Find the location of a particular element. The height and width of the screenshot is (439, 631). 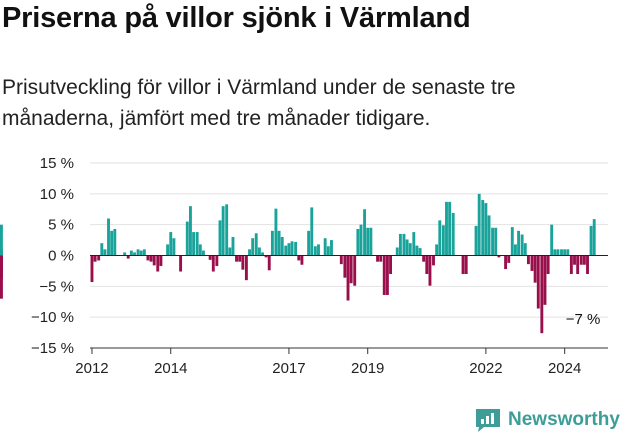

x-tick-label: 2019 is located at coordinates (367, 368).